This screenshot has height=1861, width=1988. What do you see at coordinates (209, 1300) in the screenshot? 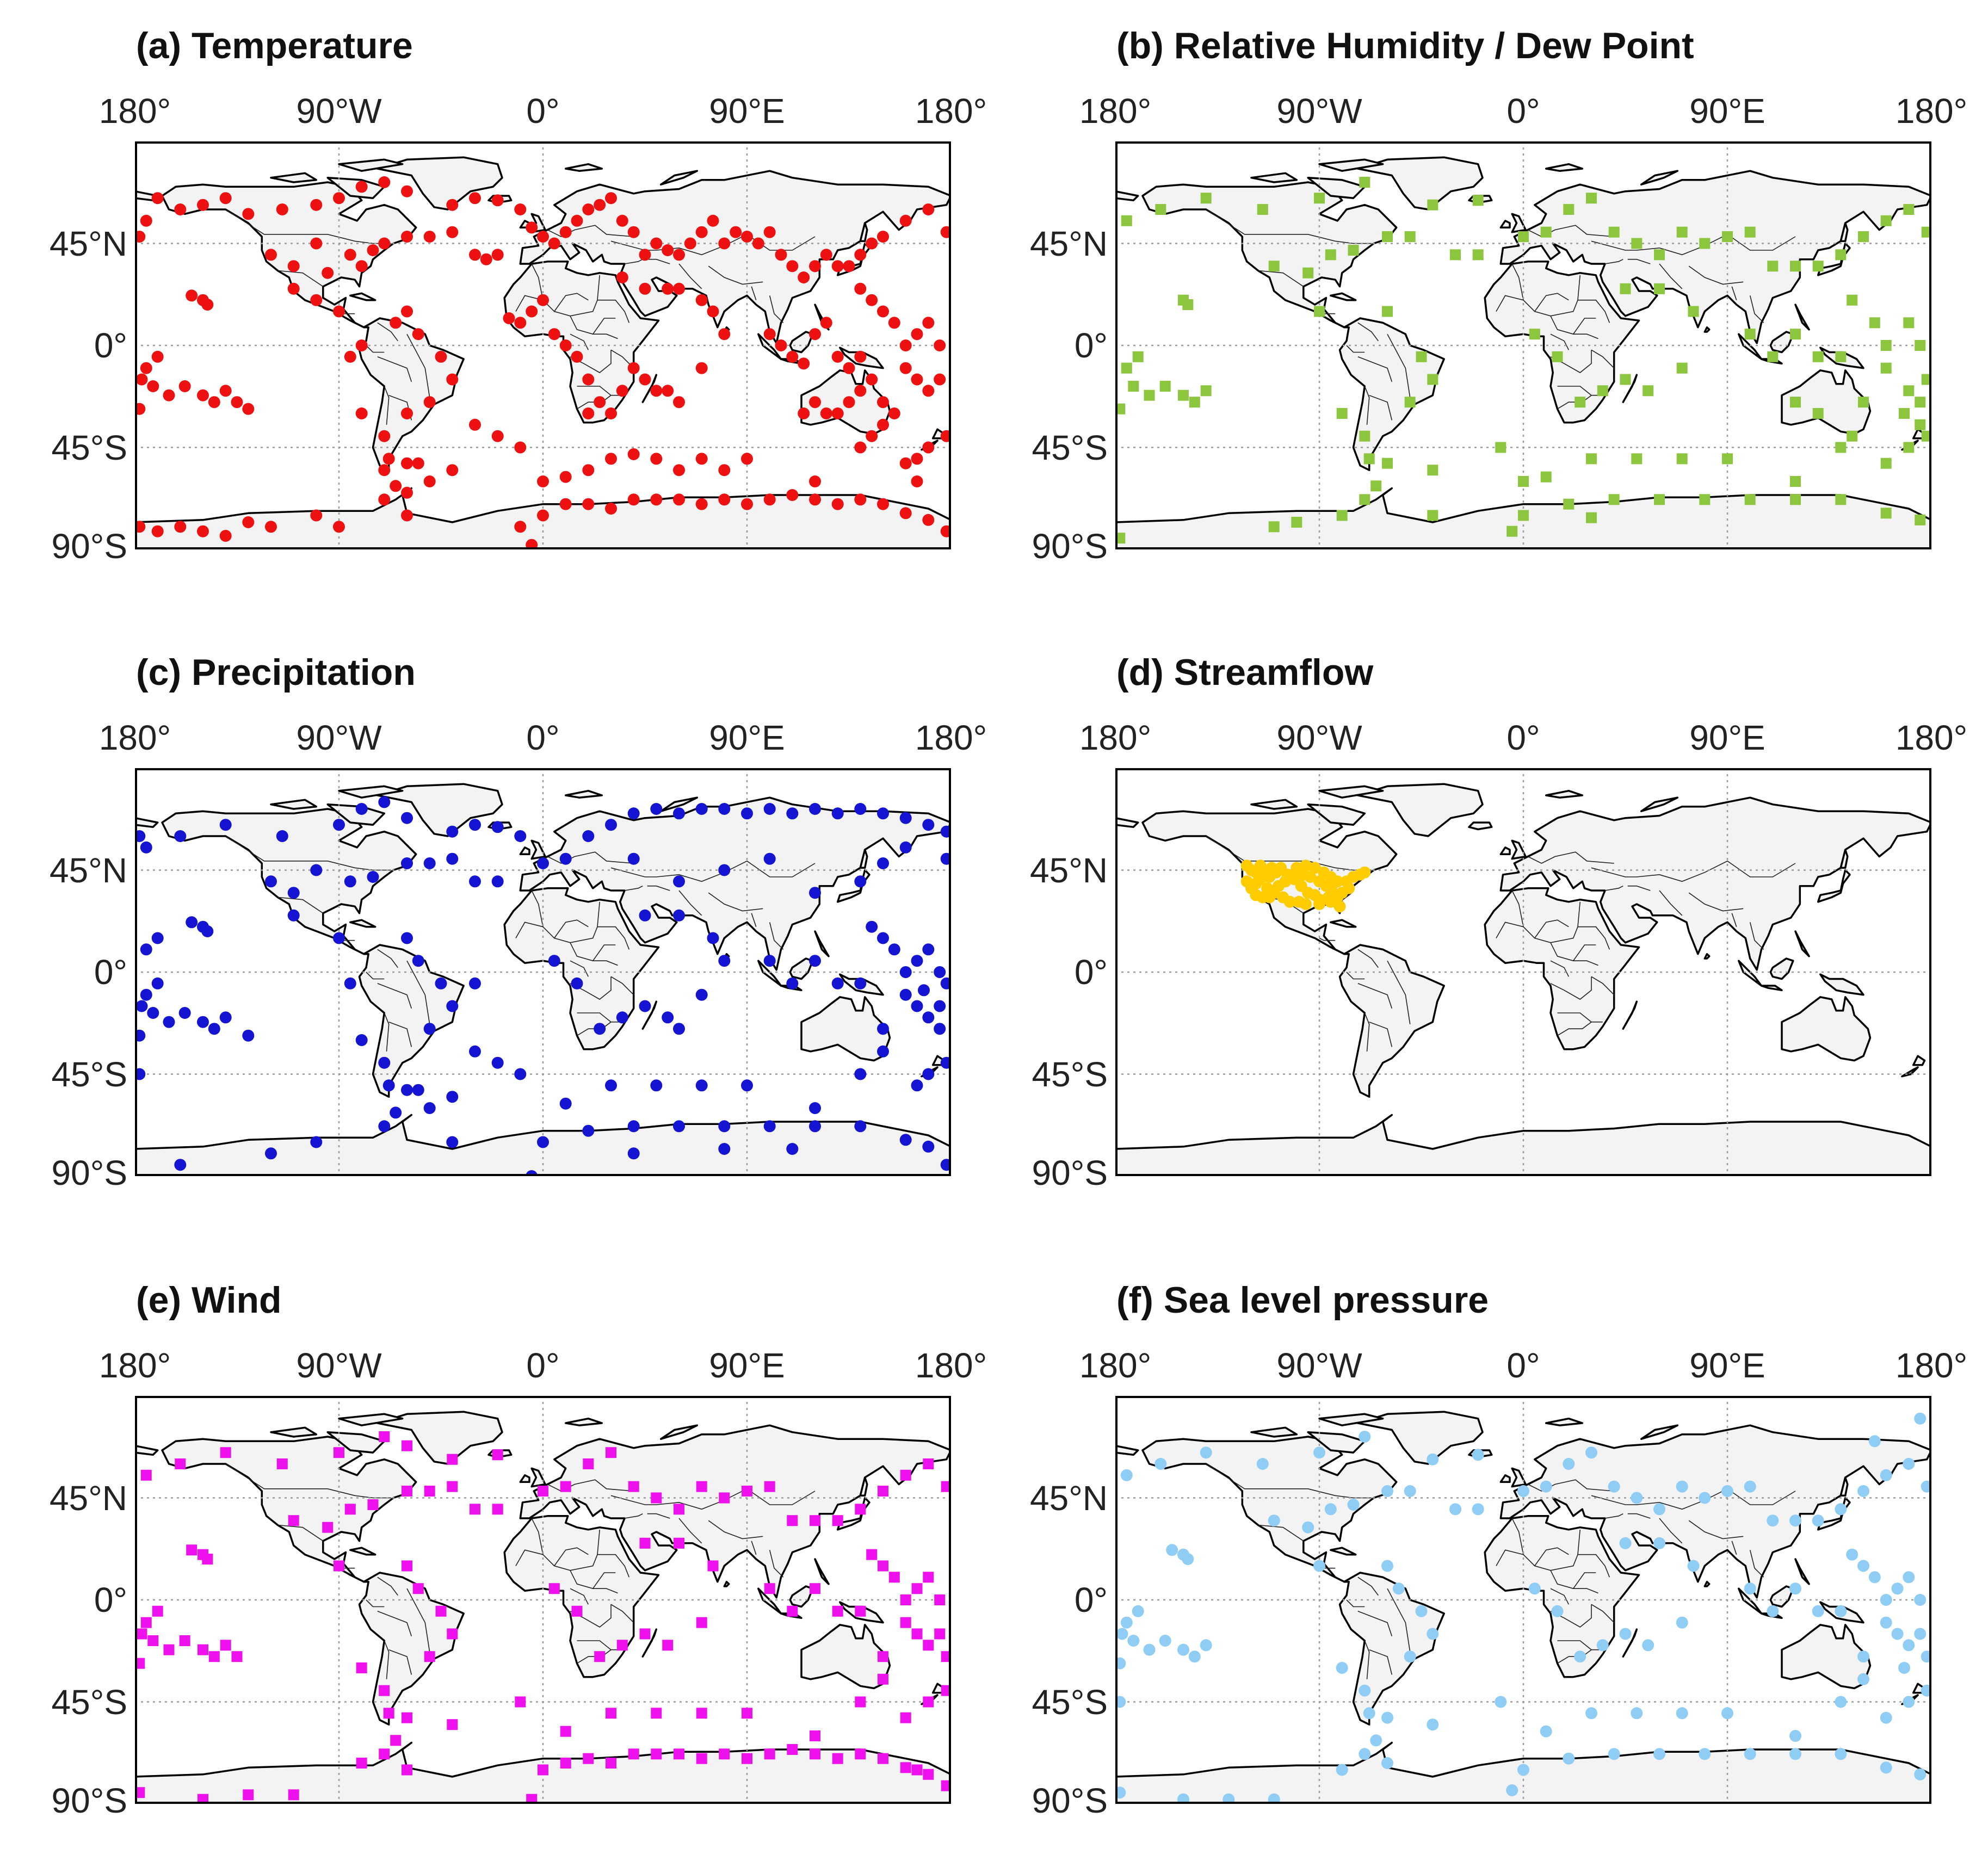
I see `chart-title: (e) Wind` at bounding box center [209, 1300].